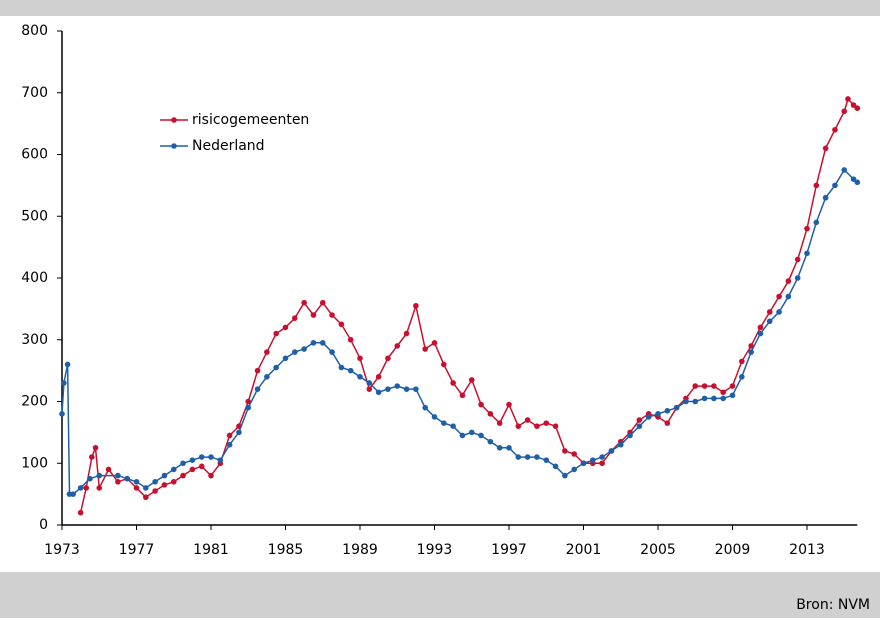 The width and height of the screenshot is (880, 618). Describe the element at coordinates (440, 595) in the screenshot. I see `bottom-band` at that location.